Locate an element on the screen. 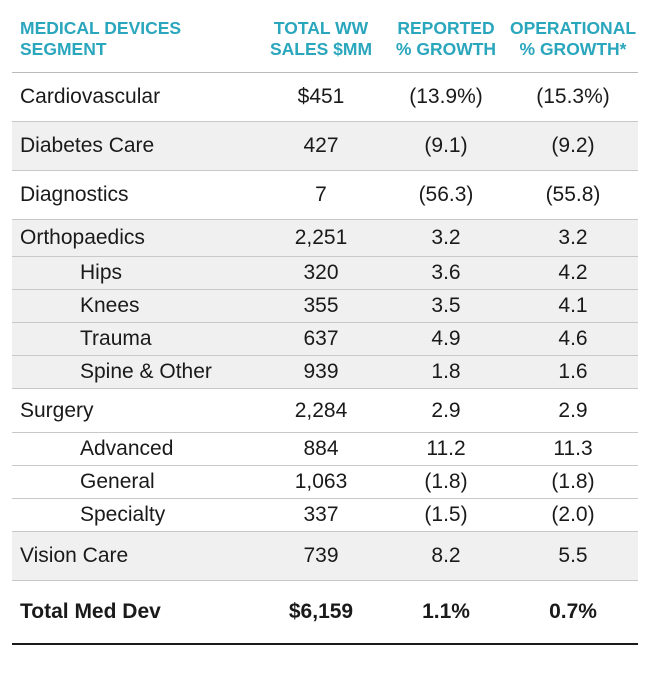  row-reported: (56.3) is located at coordinates (446, 194).